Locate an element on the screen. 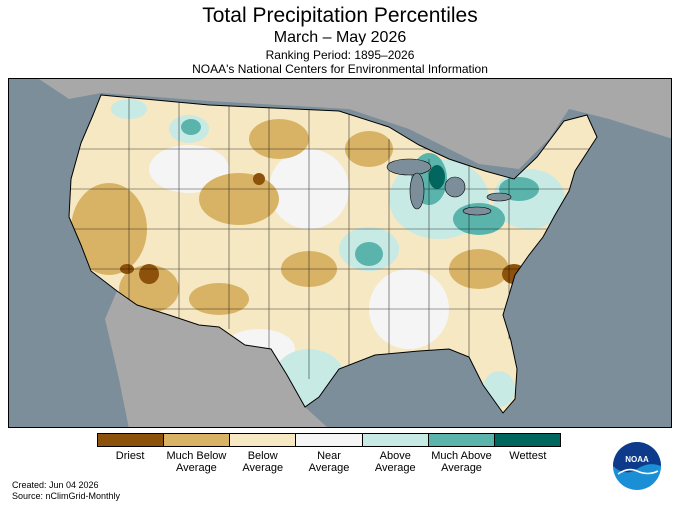 This screenshot has height=507, width=680. lake-erie is located at coordinates (477, 211).